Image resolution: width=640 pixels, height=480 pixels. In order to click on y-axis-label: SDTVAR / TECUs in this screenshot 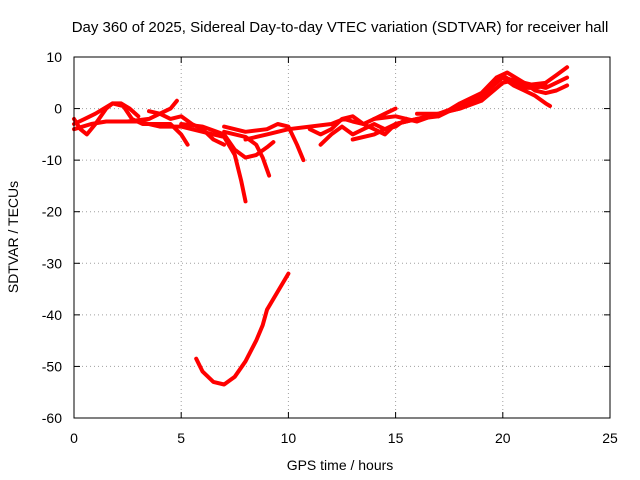, I will do `click(13, 237)`.